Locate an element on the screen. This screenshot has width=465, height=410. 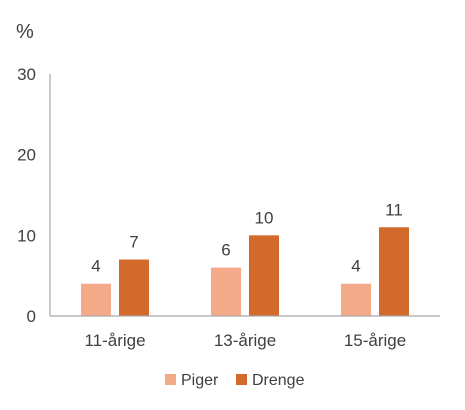
legend-swatch-piger is located at coordinates (170, 379).